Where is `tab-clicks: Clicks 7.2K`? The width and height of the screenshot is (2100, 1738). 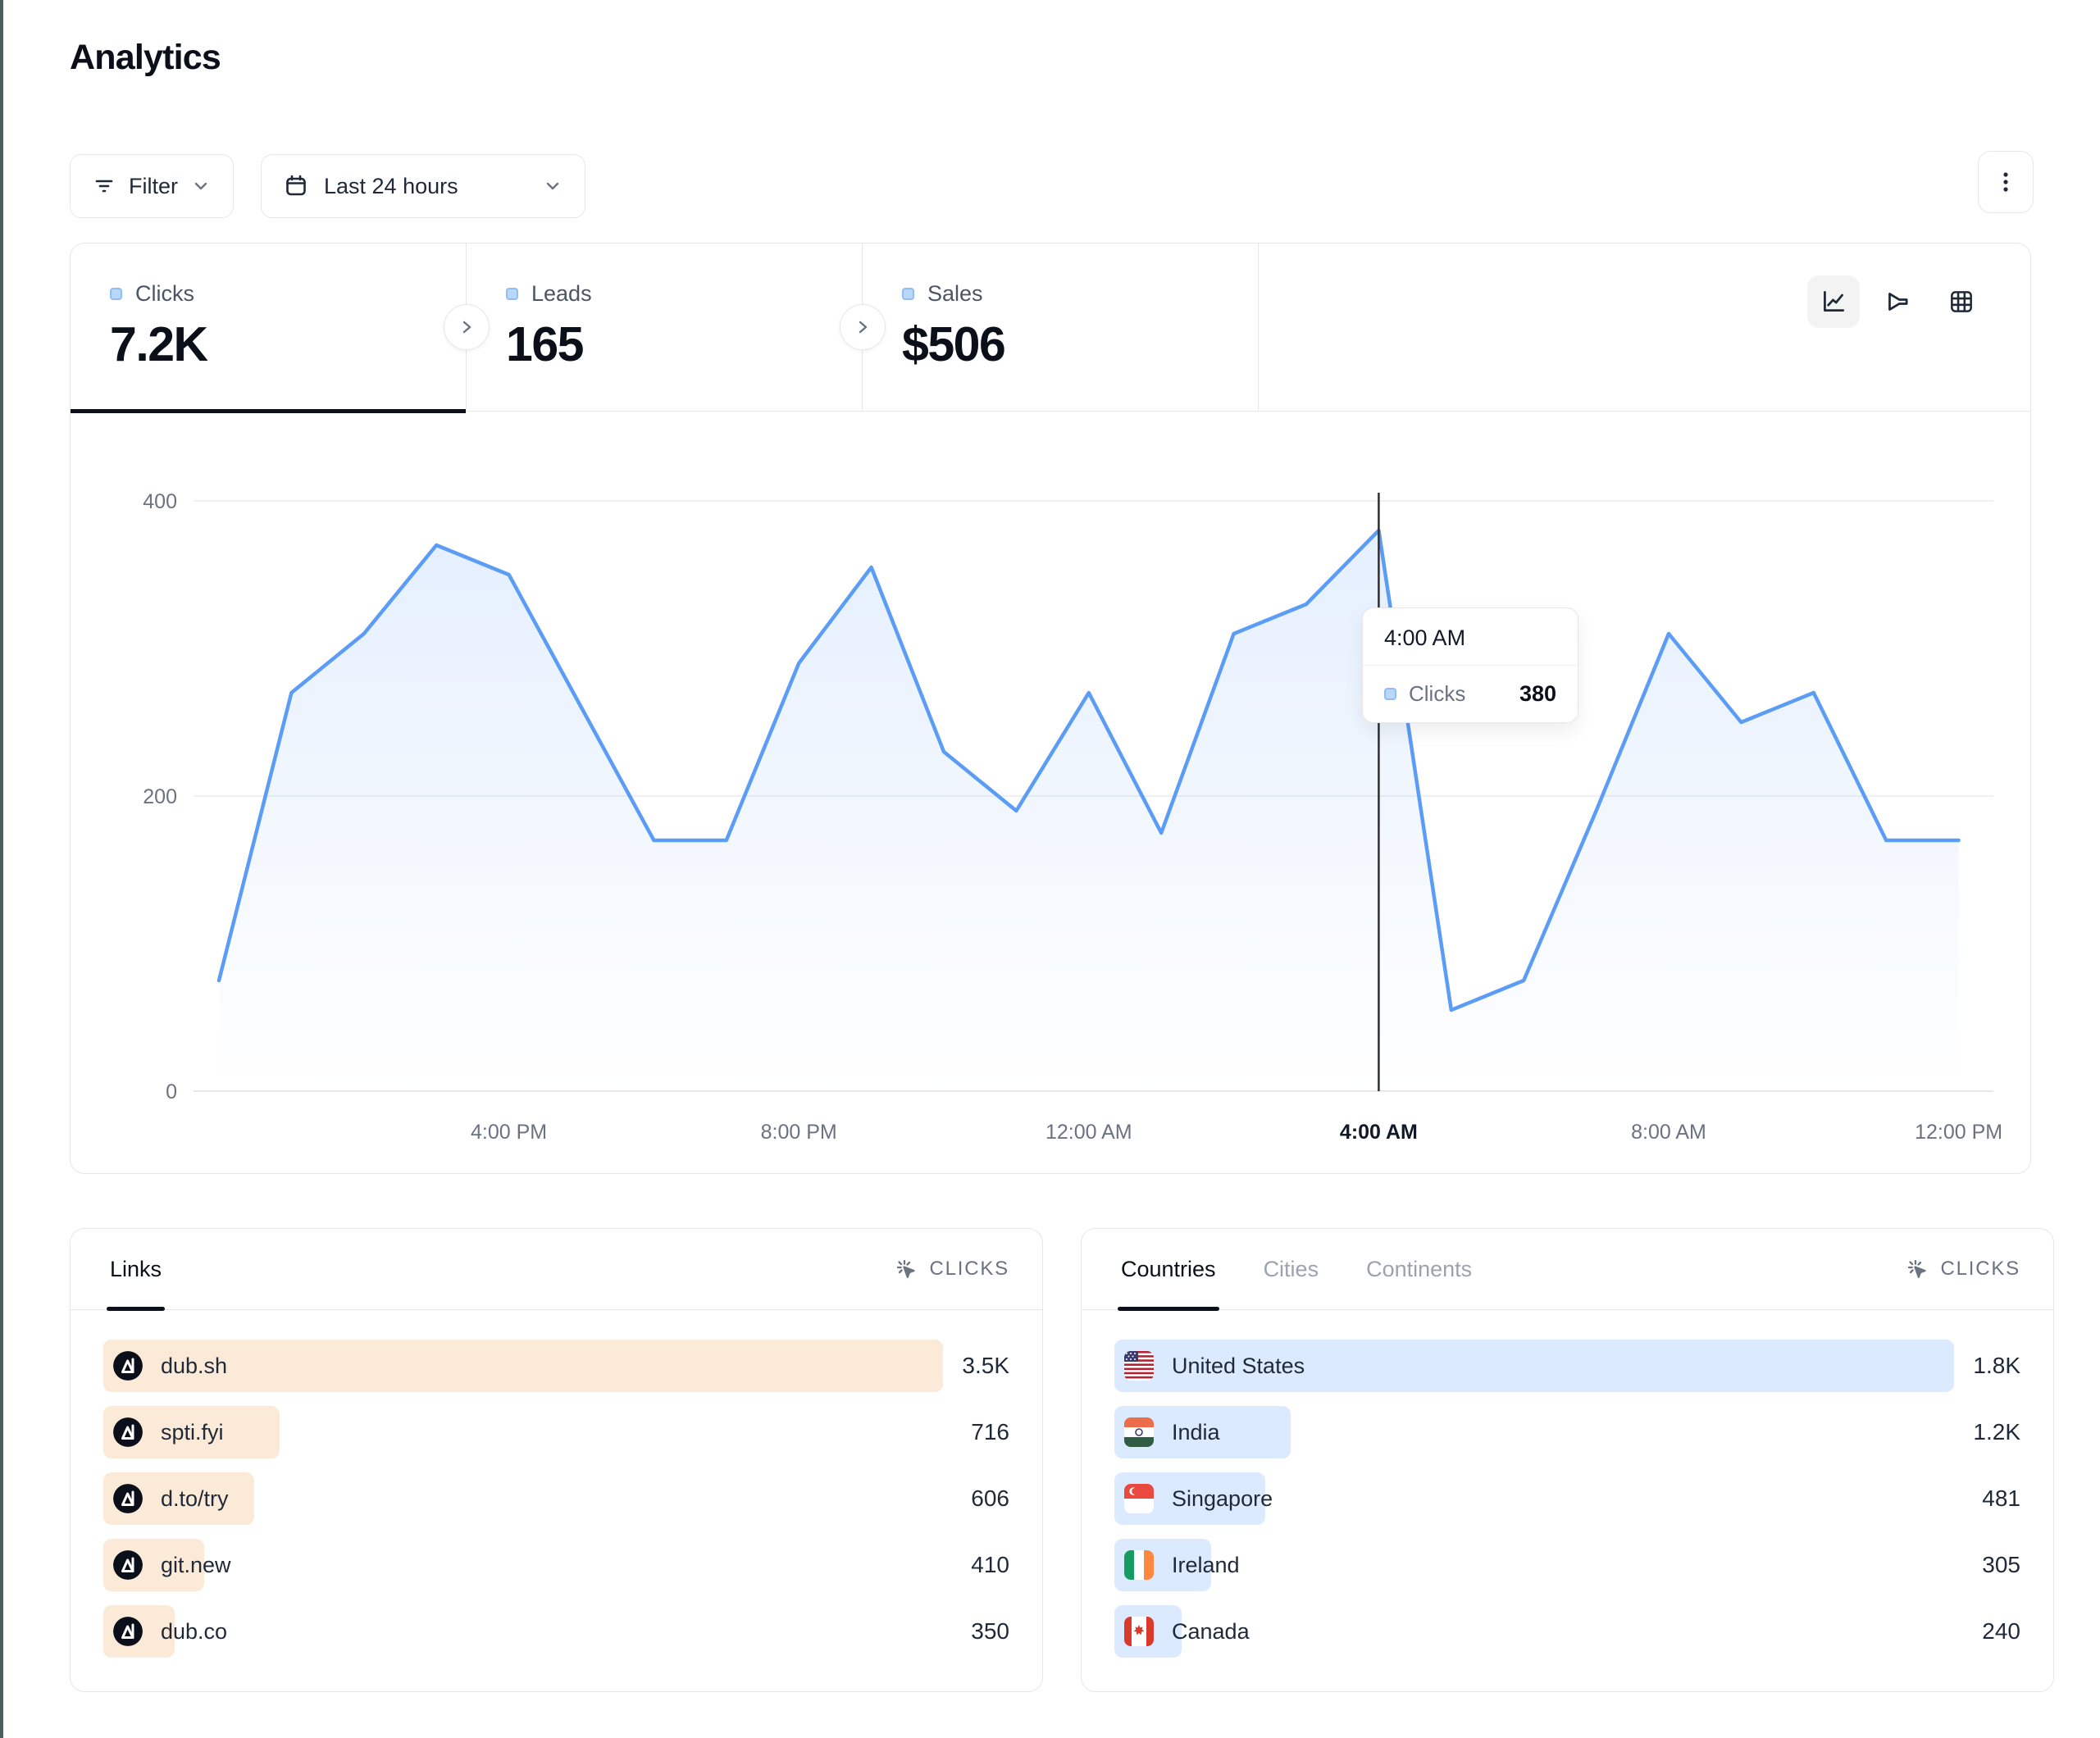
tab-clicks: Clicks 7.2K is located at coordinates (269, 328).